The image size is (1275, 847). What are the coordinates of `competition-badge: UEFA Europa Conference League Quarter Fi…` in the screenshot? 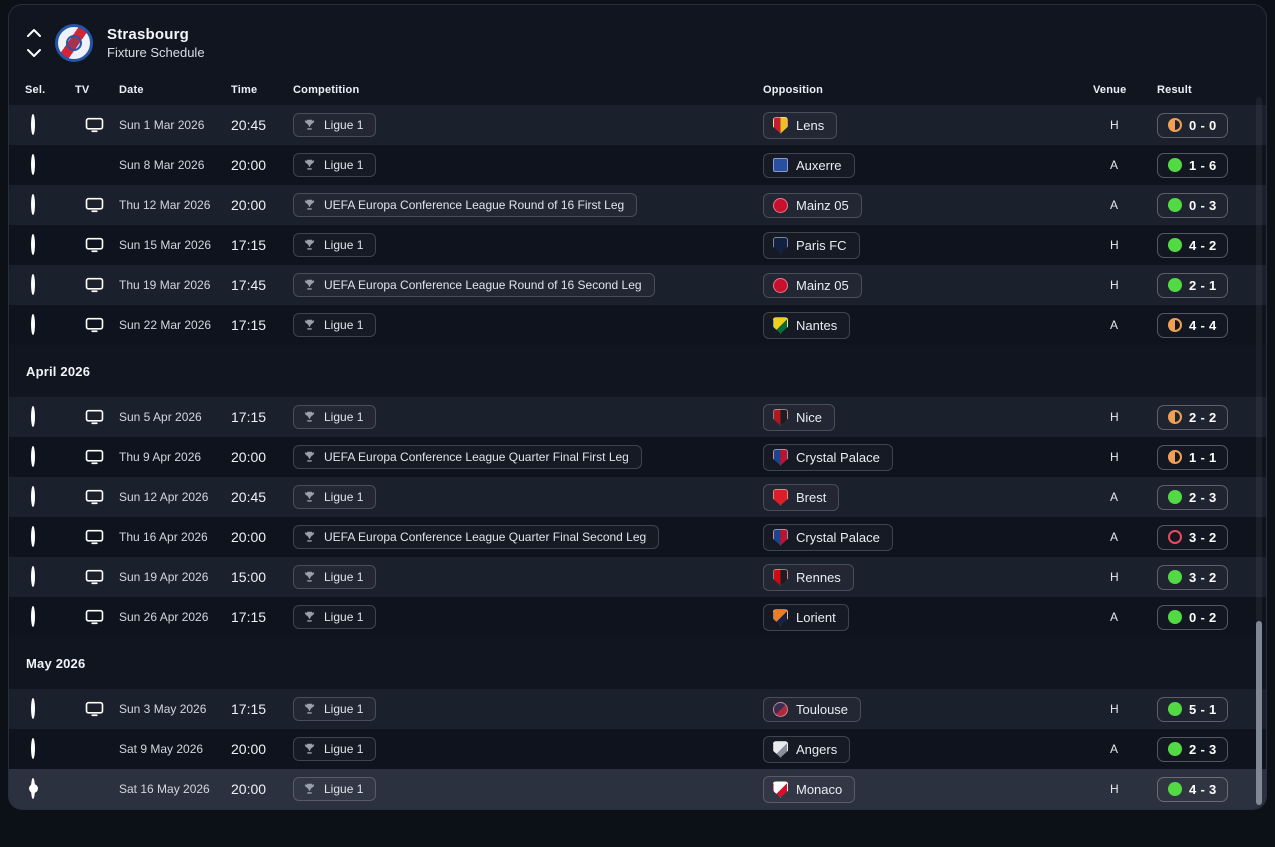 It's located at (467, 457).